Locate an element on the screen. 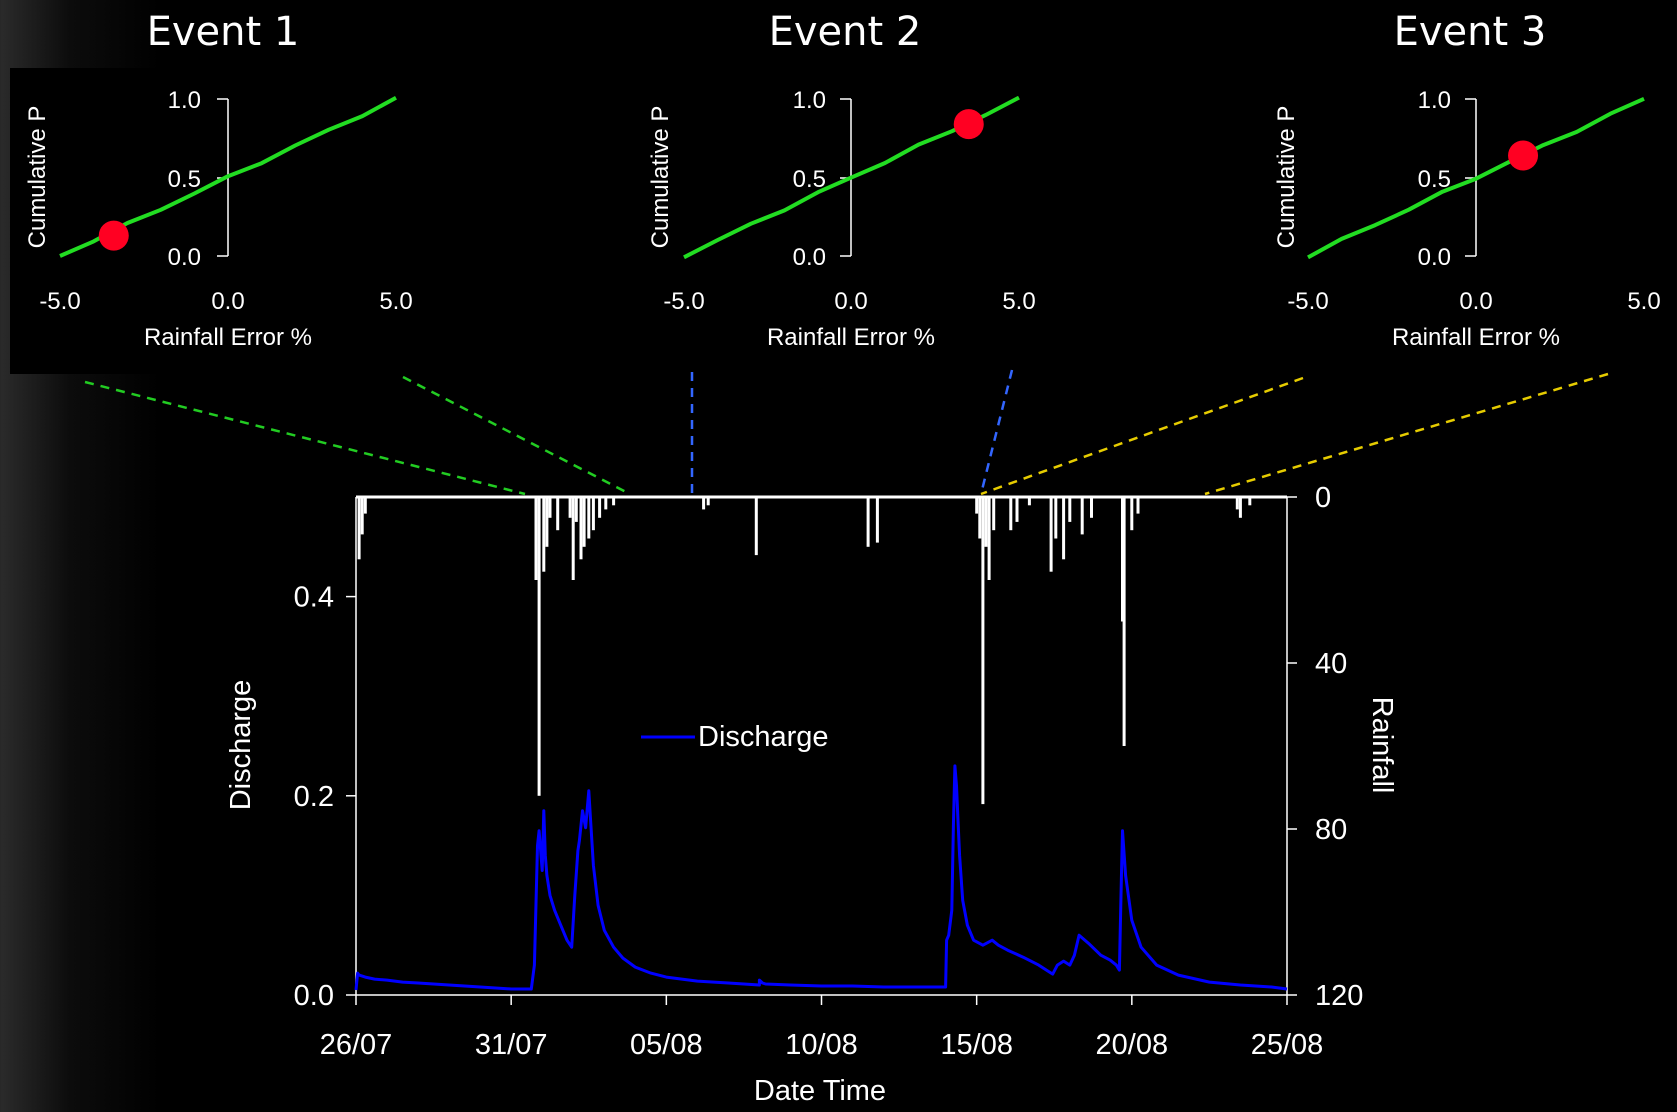 This screenshot has width=1677, height=1112. discharge-axis-tick-label: 0.2 is located at coordinates (314, 797).